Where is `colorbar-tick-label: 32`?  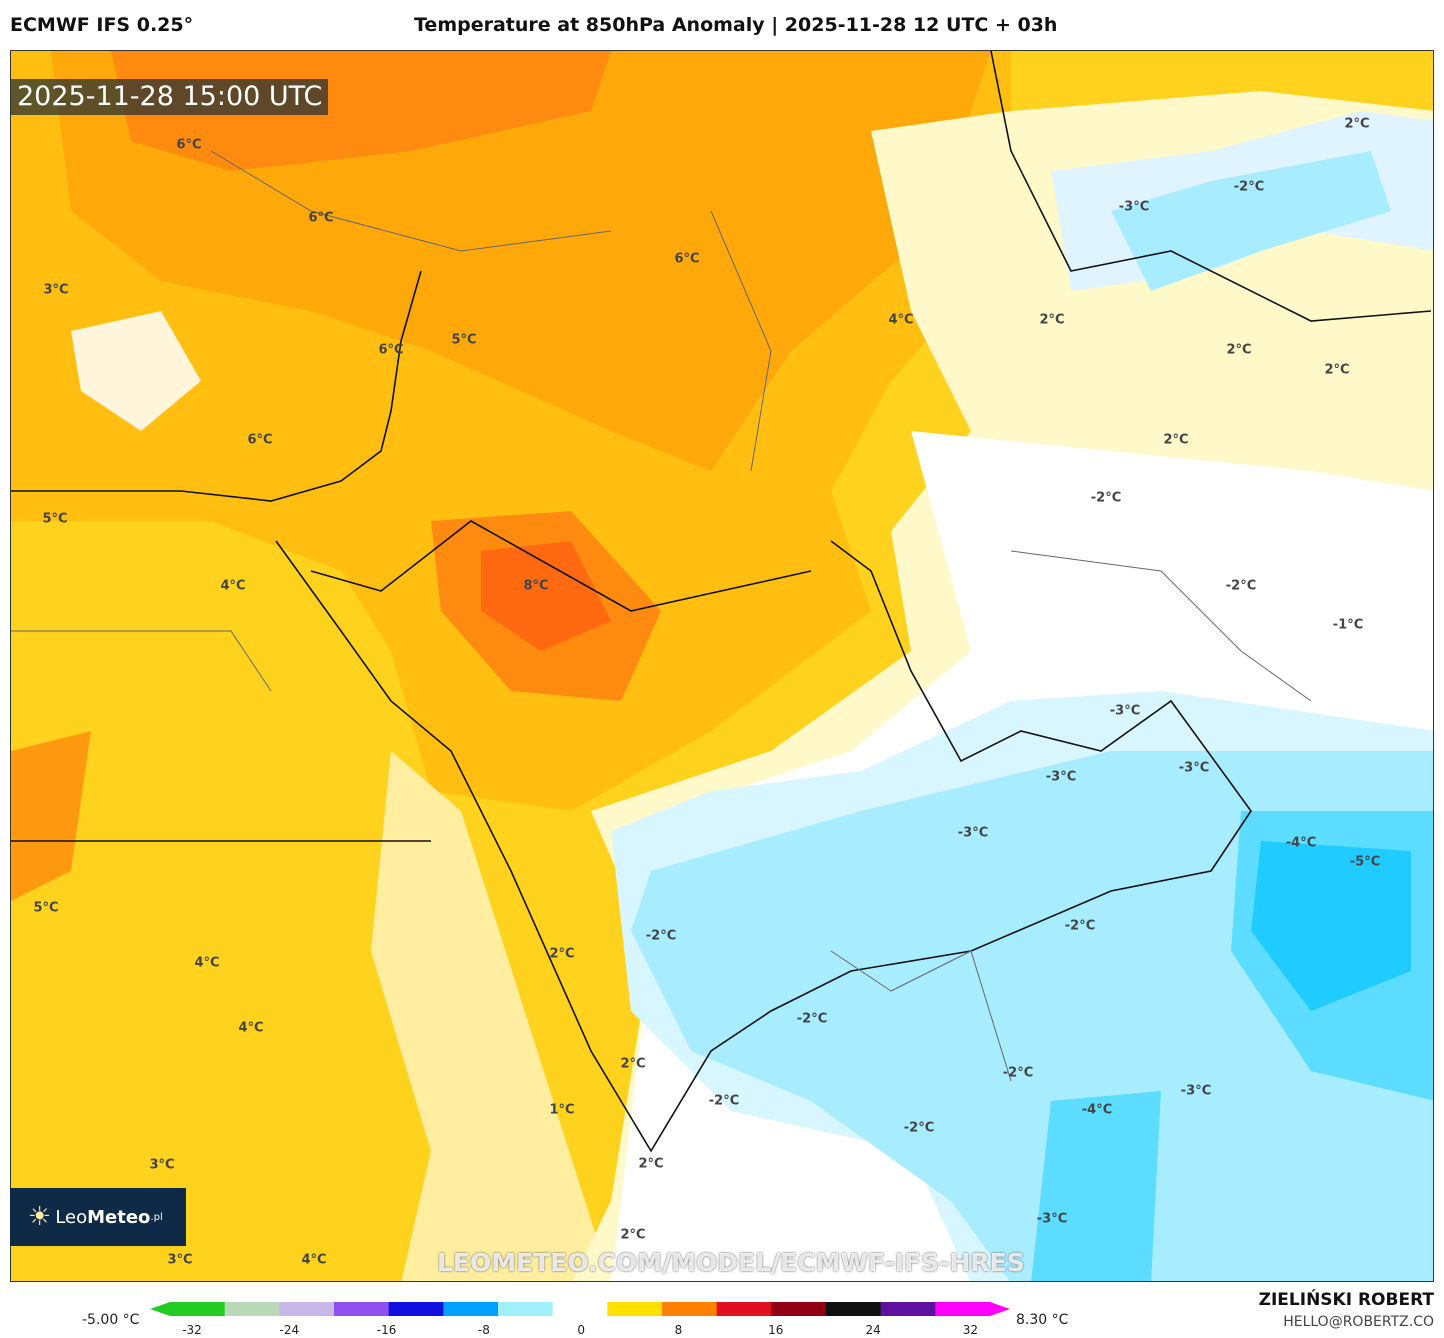
colorbar-tick-label: 32 is located at coordinates (970, 1330).